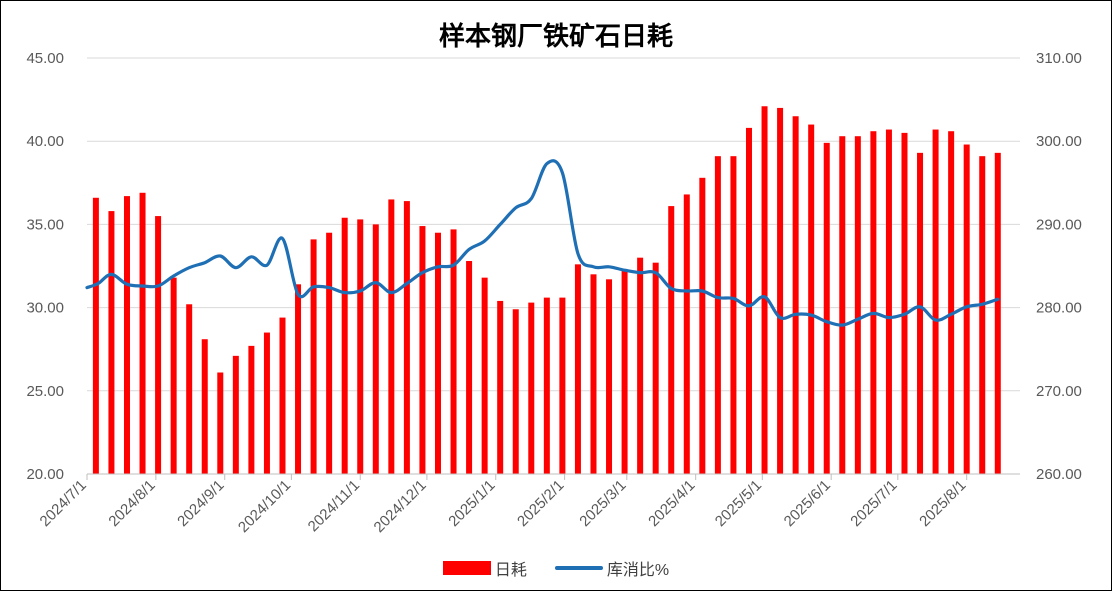 The image size is (1112, 591). Describe the element at coordinates (510, 570) in the screenshot. I see `legend-bar-label: 日耗` at that location.